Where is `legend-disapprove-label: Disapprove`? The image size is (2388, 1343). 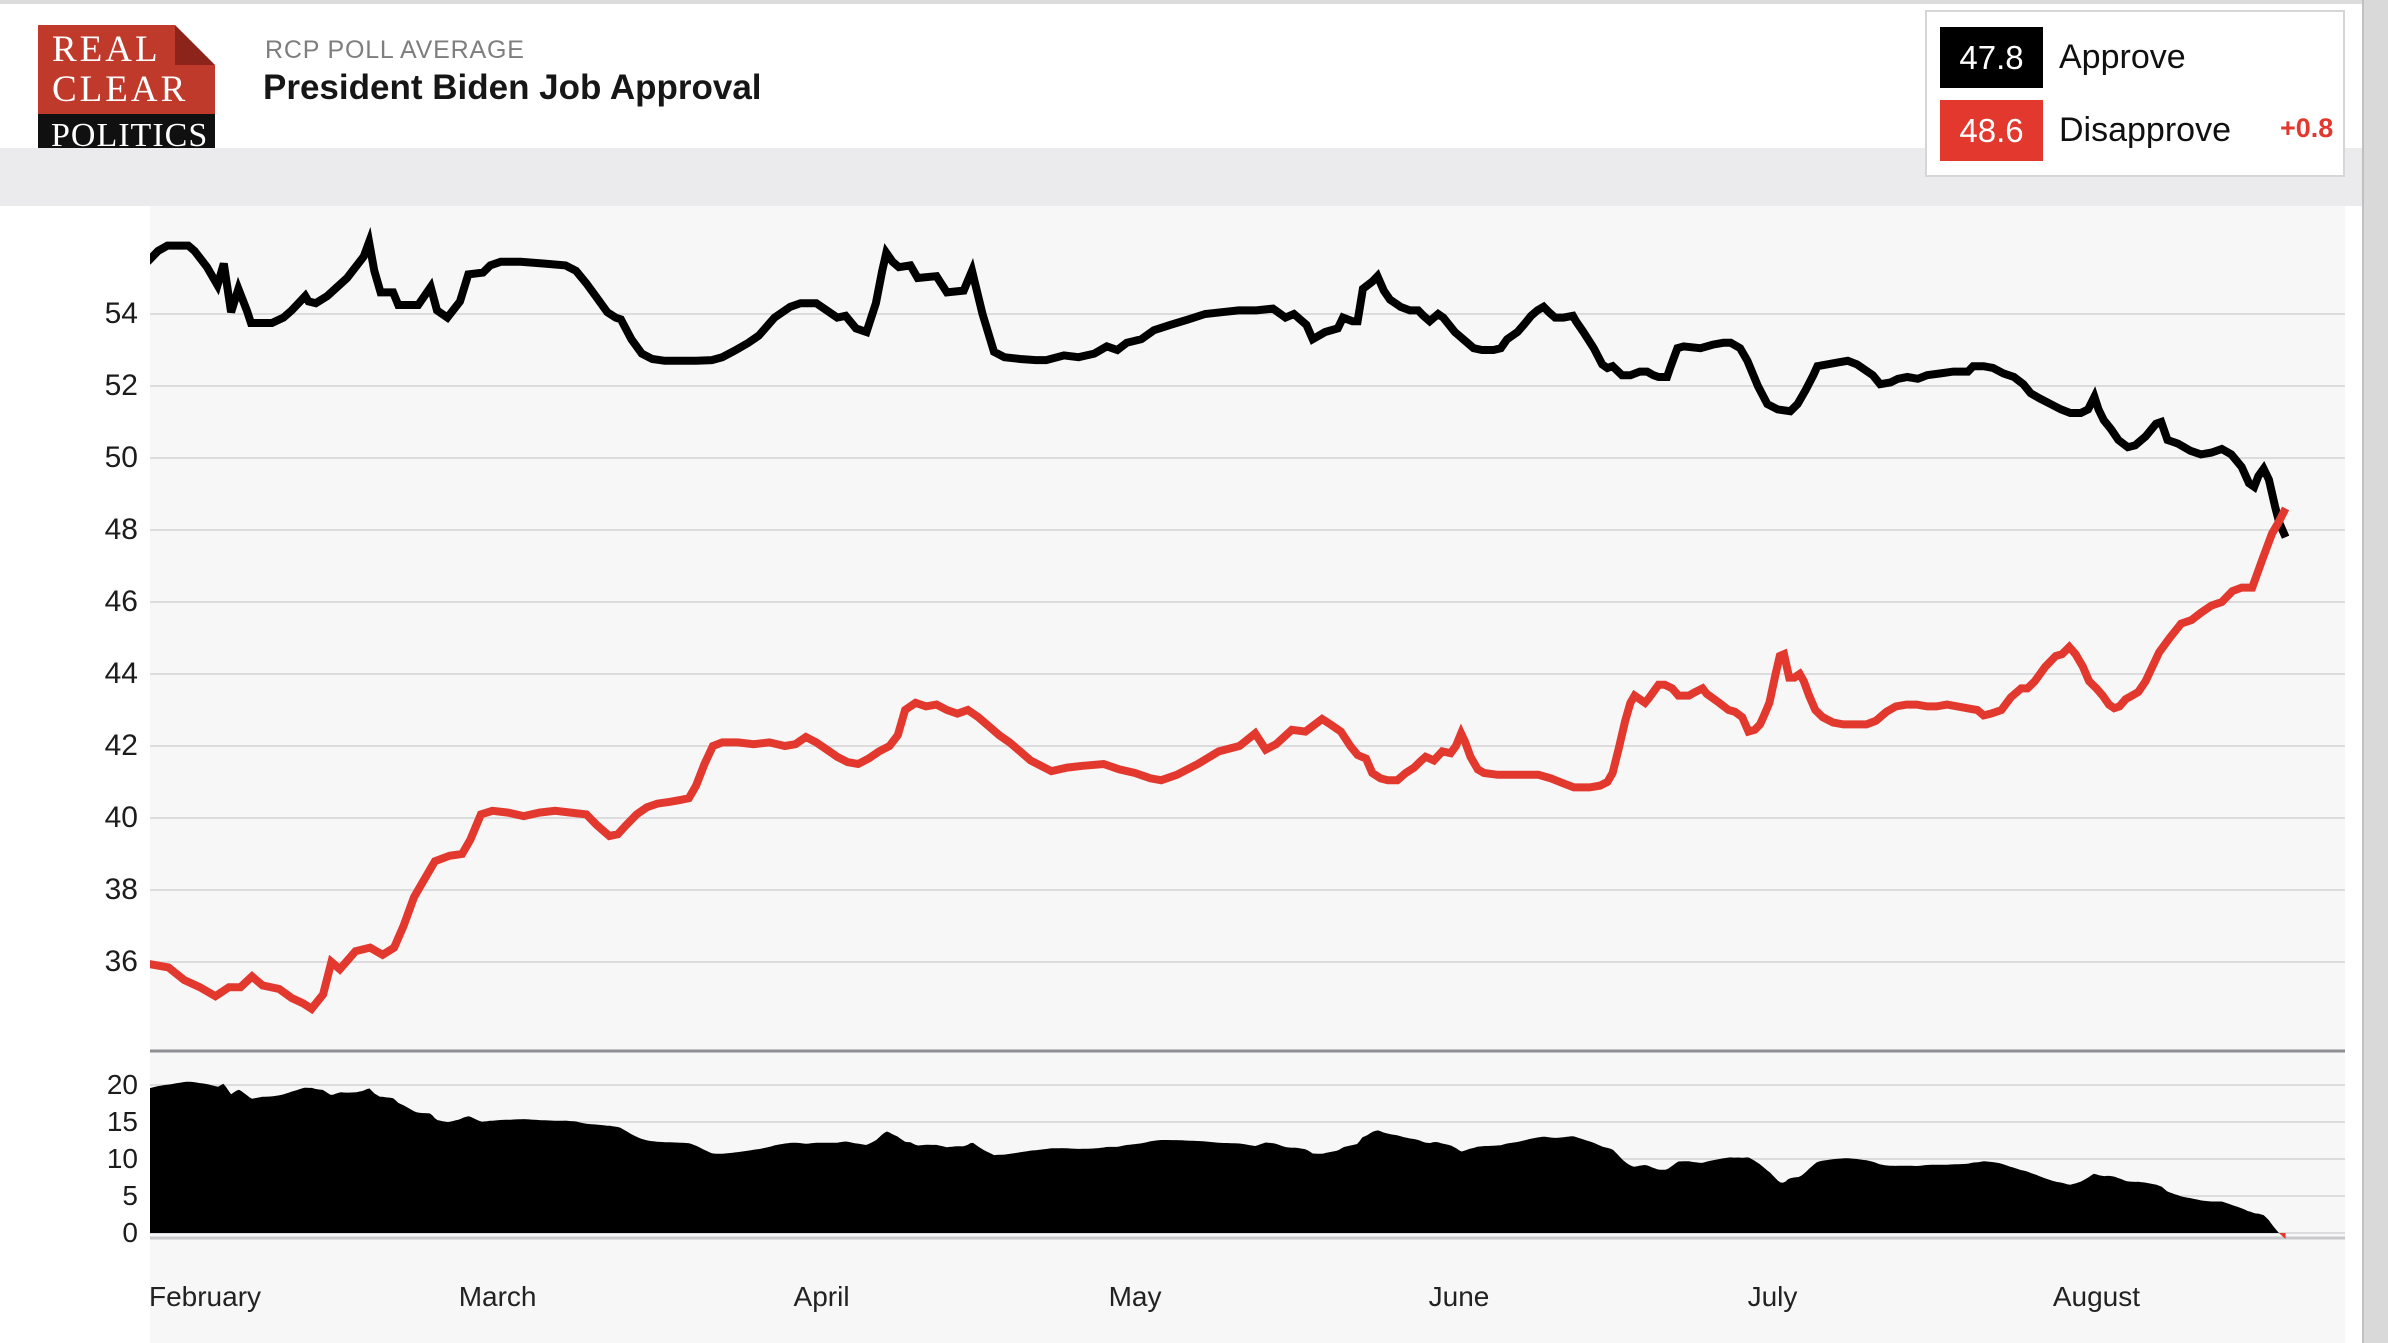 legend-disapprove-label: Disapprove is located at coordinates (2145, 130).